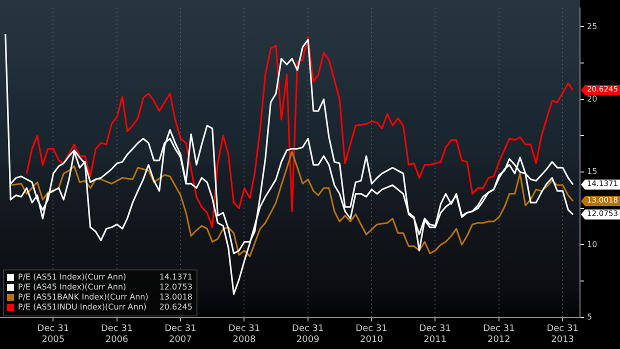 The image size is (620, 349). Describe the element at coordinates (82, 307) in the screenshot. I see `legend-label: P/E (AS51INDU Index)(Curr Ann)` at that location.